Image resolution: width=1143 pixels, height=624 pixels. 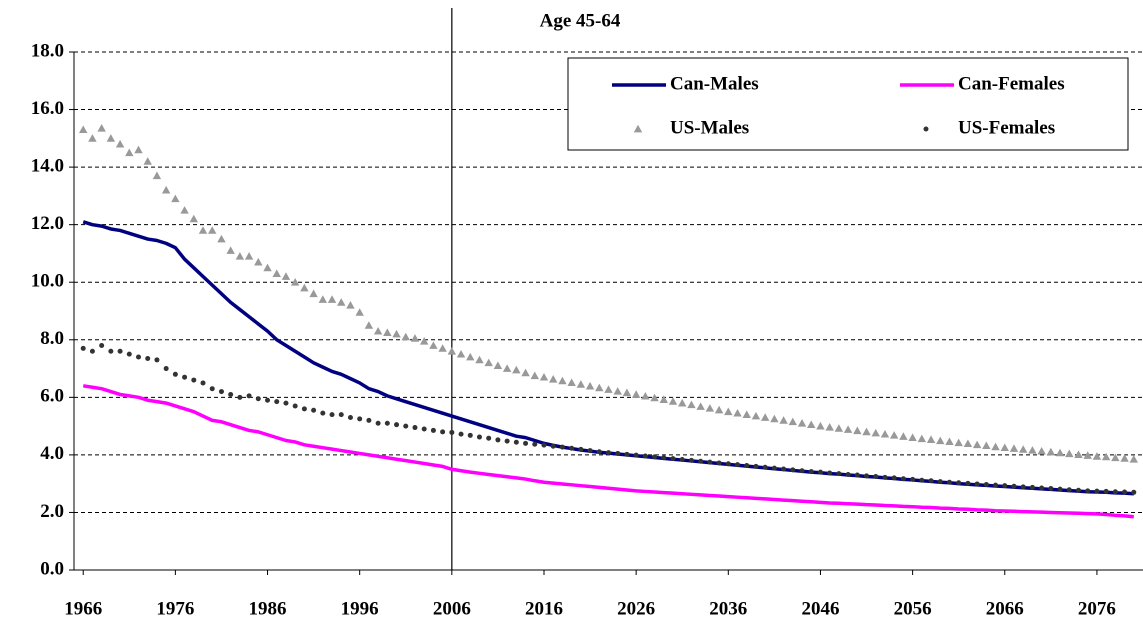 I want to click on x-tick-label: 2046, so click(x=820, y=608).